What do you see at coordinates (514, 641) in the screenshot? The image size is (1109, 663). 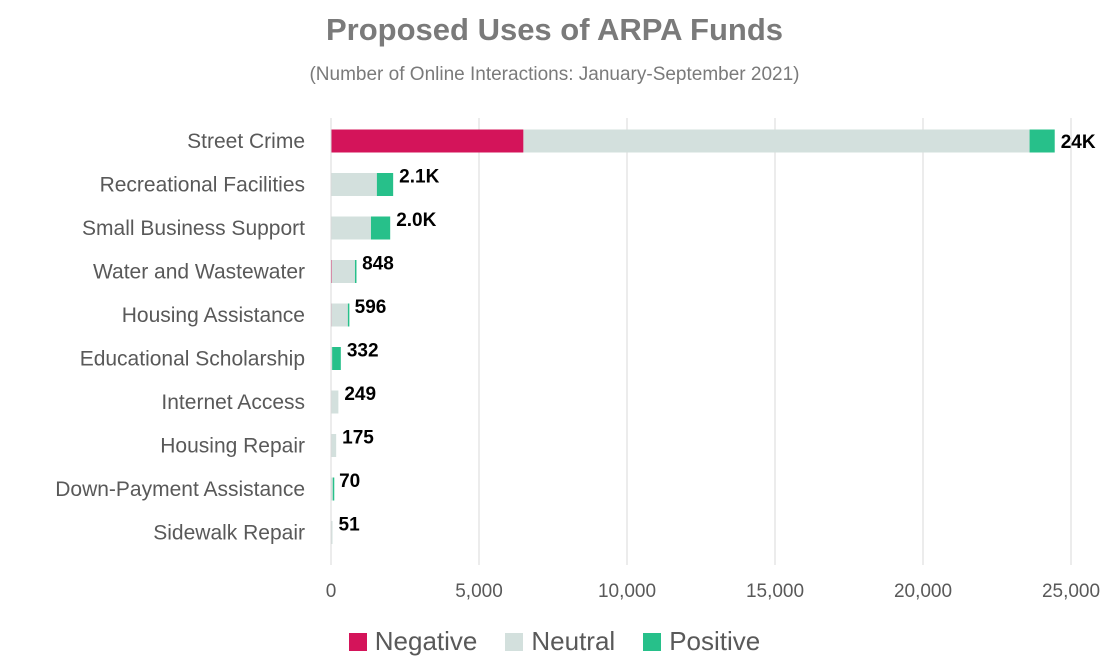 I see `legend-swatch-neutral` at bounding box center [514, 641].